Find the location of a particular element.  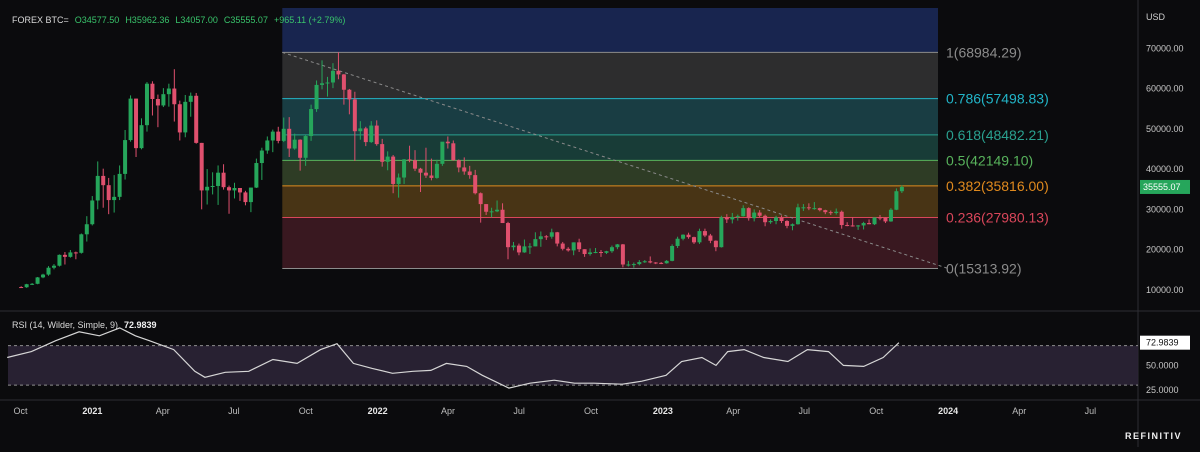

x-tick-label: Apr is located at coordinates (1019, 411).